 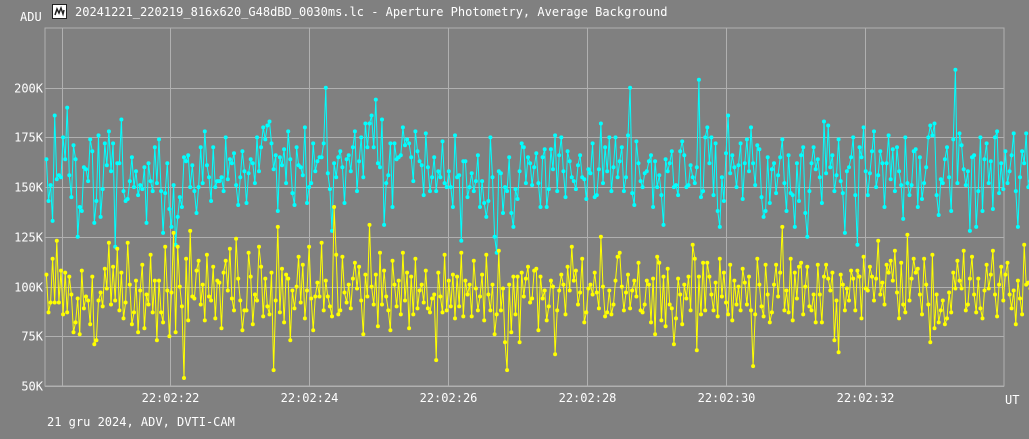 I want to click on y-tick-label: 50K, so click(x=32, y=387).